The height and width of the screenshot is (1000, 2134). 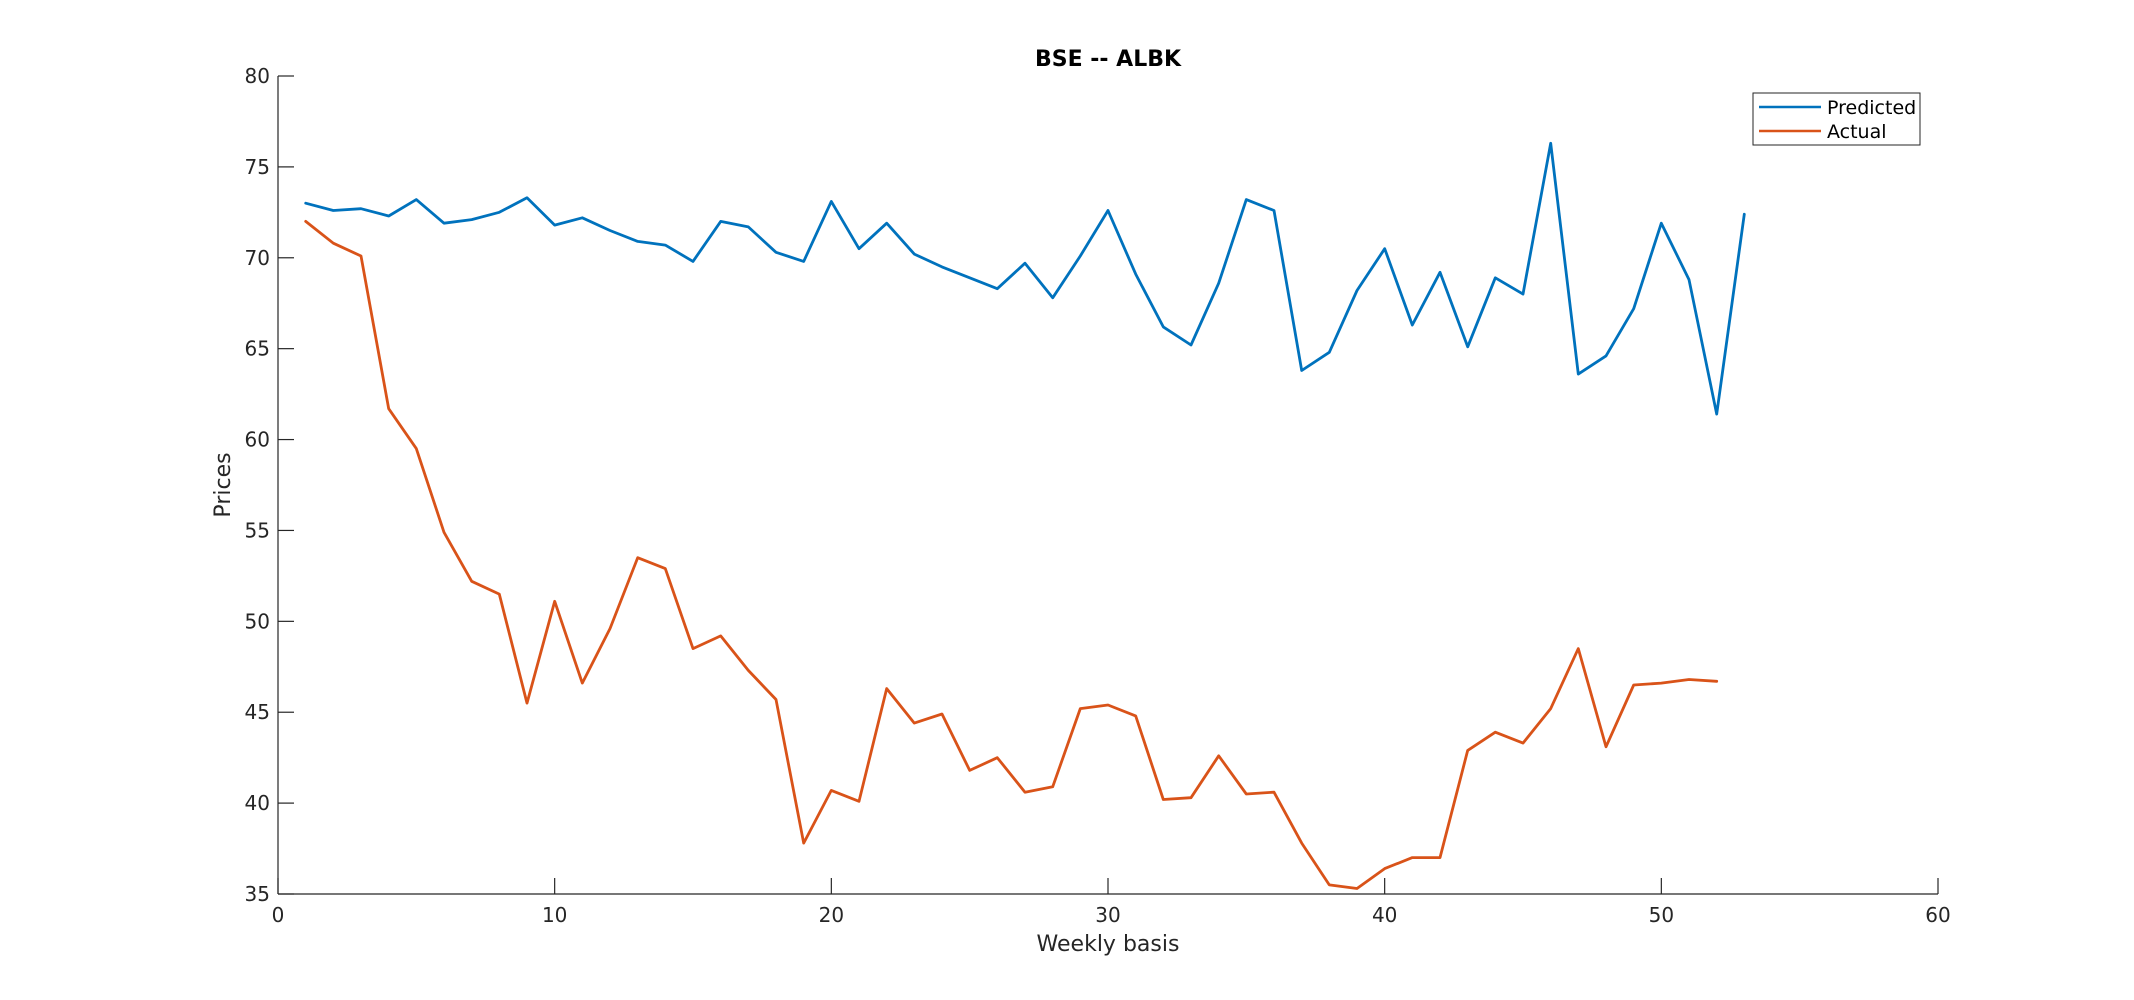 What do you see at coordinates (257, 349) in the screenshot?
I see `y-tick-label: 65` at bounding box center [257, 349].